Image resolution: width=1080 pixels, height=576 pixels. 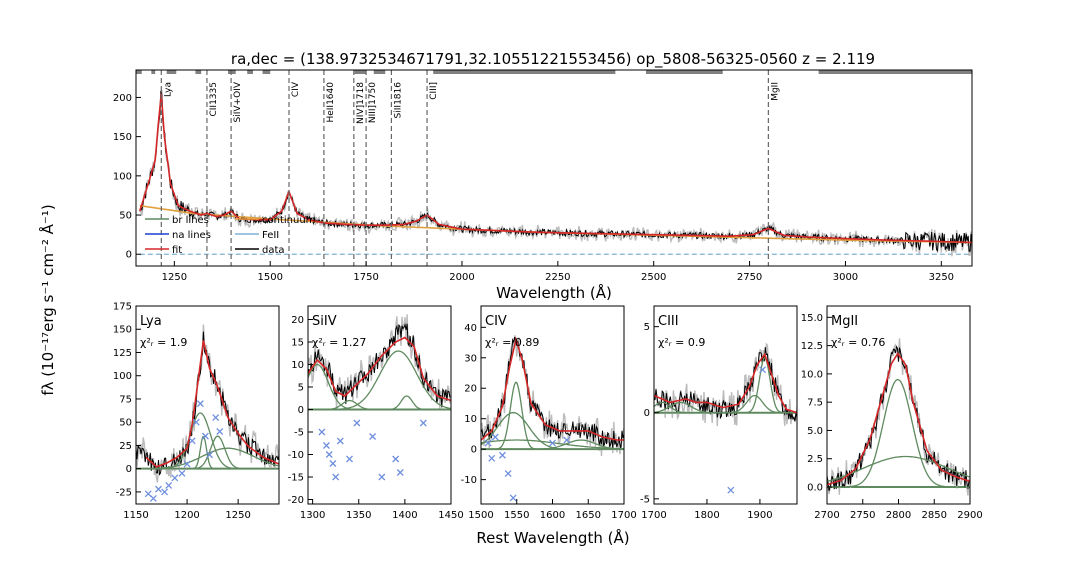 I want to click on x-tick-label: 3250, so click(x=941, y=277).